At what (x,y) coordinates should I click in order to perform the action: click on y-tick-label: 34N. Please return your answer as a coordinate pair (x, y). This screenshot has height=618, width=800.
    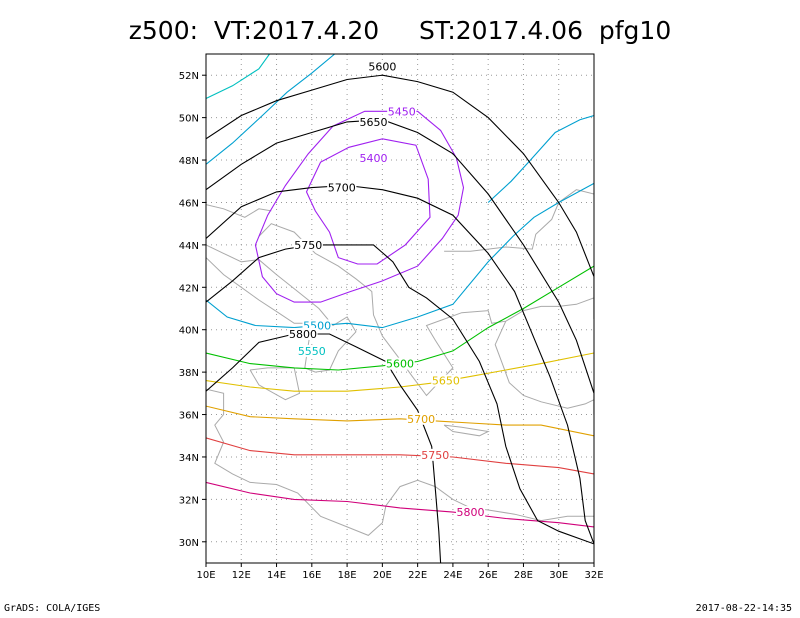
    Looking at the image, I should click on (189, 458).